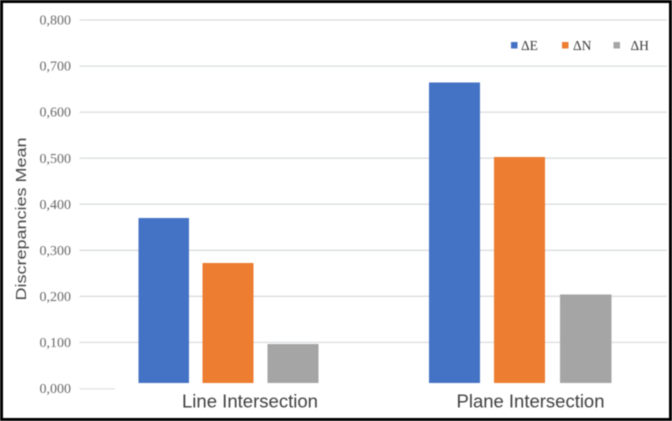  I want to click on svg-text: ΔH, so click(640, 45).